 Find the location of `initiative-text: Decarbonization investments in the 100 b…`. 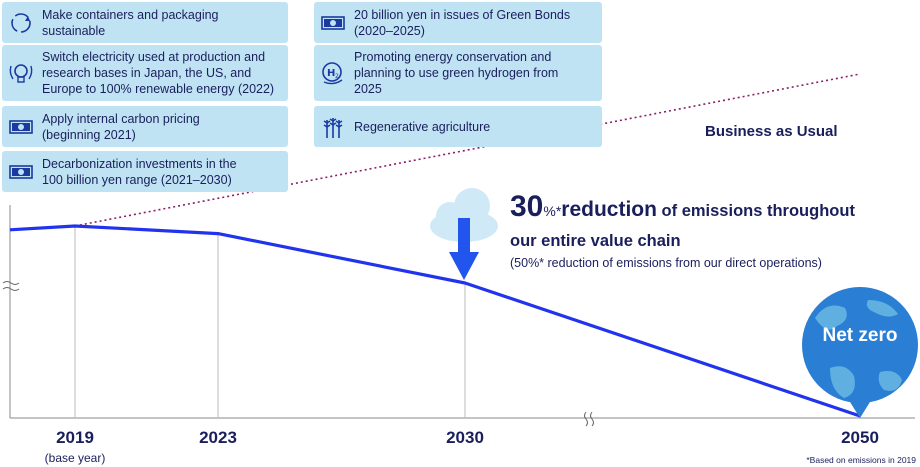

initiative-text: Decarbonization investments in the 100 b… is located at coordinates (139, 171).